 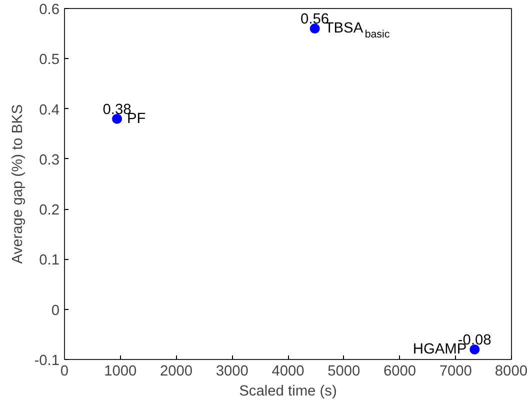 I want to click on y-tick-label: 0.1, so click(x=49, y=260).